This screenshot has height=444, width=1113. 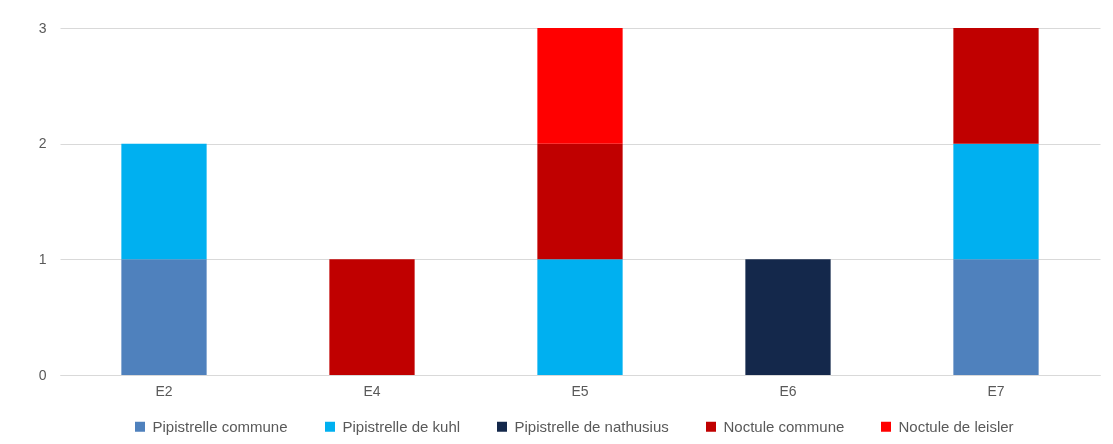 I want to click on y-tick-label: 0, so click(x=42, y=374).